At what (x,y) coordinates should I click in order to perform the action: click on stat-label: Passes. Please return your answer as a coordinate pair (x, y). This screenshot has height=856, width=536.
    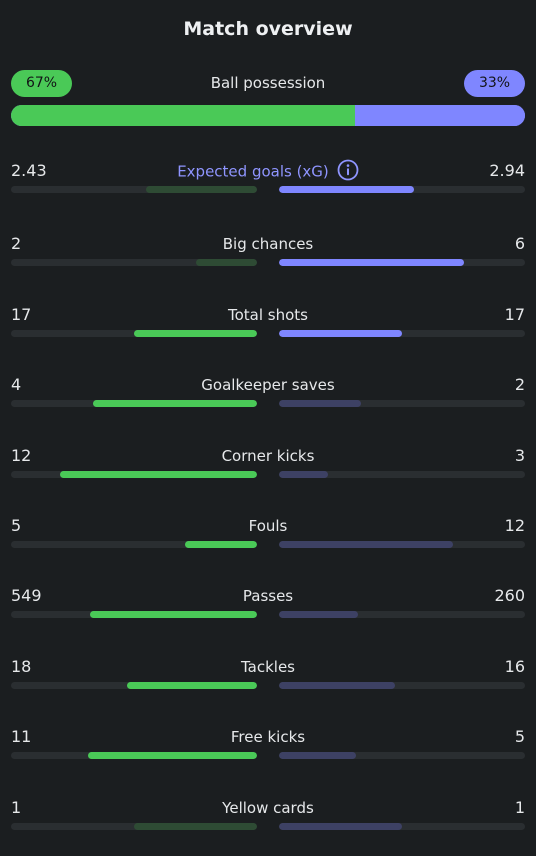
    Looking at the image, I should click on (268, 596).